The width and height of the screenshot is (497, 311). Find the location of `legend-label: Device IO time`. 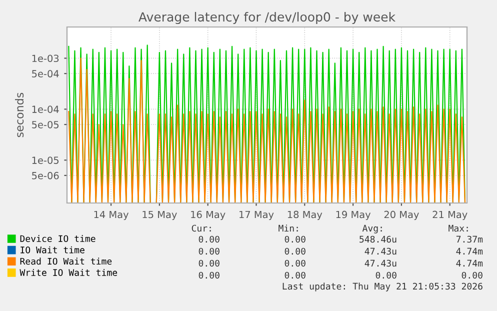

legend-label: Device IO time is located at coordinates (58, 238).